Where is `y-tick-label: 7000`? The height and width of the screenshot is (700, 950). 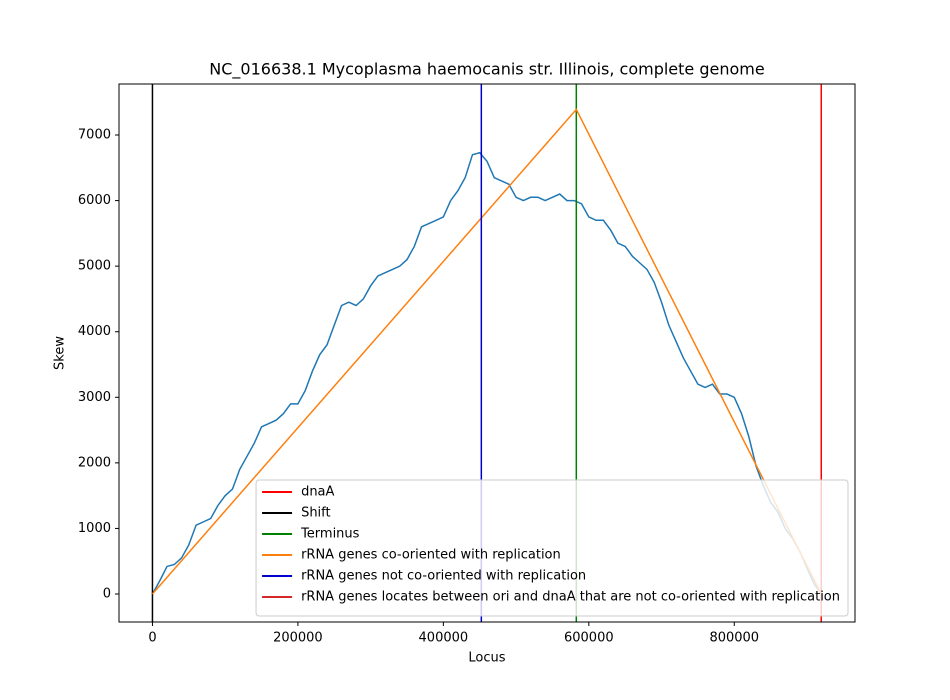 y-tick-label: 7000 is located at coordinates (94, 135).